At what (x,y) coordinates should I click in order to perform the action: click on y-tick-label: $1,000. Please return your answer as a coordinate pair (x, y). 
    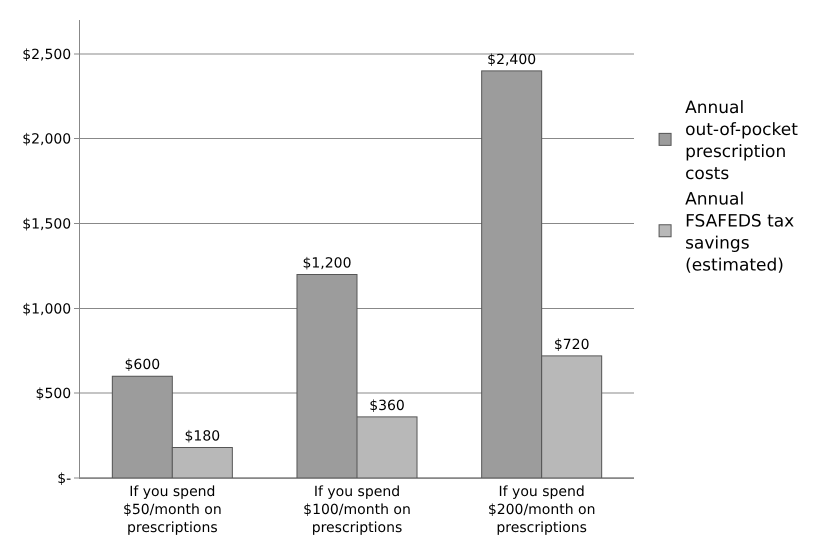
    Looking at the image, I should click on (47, 309).